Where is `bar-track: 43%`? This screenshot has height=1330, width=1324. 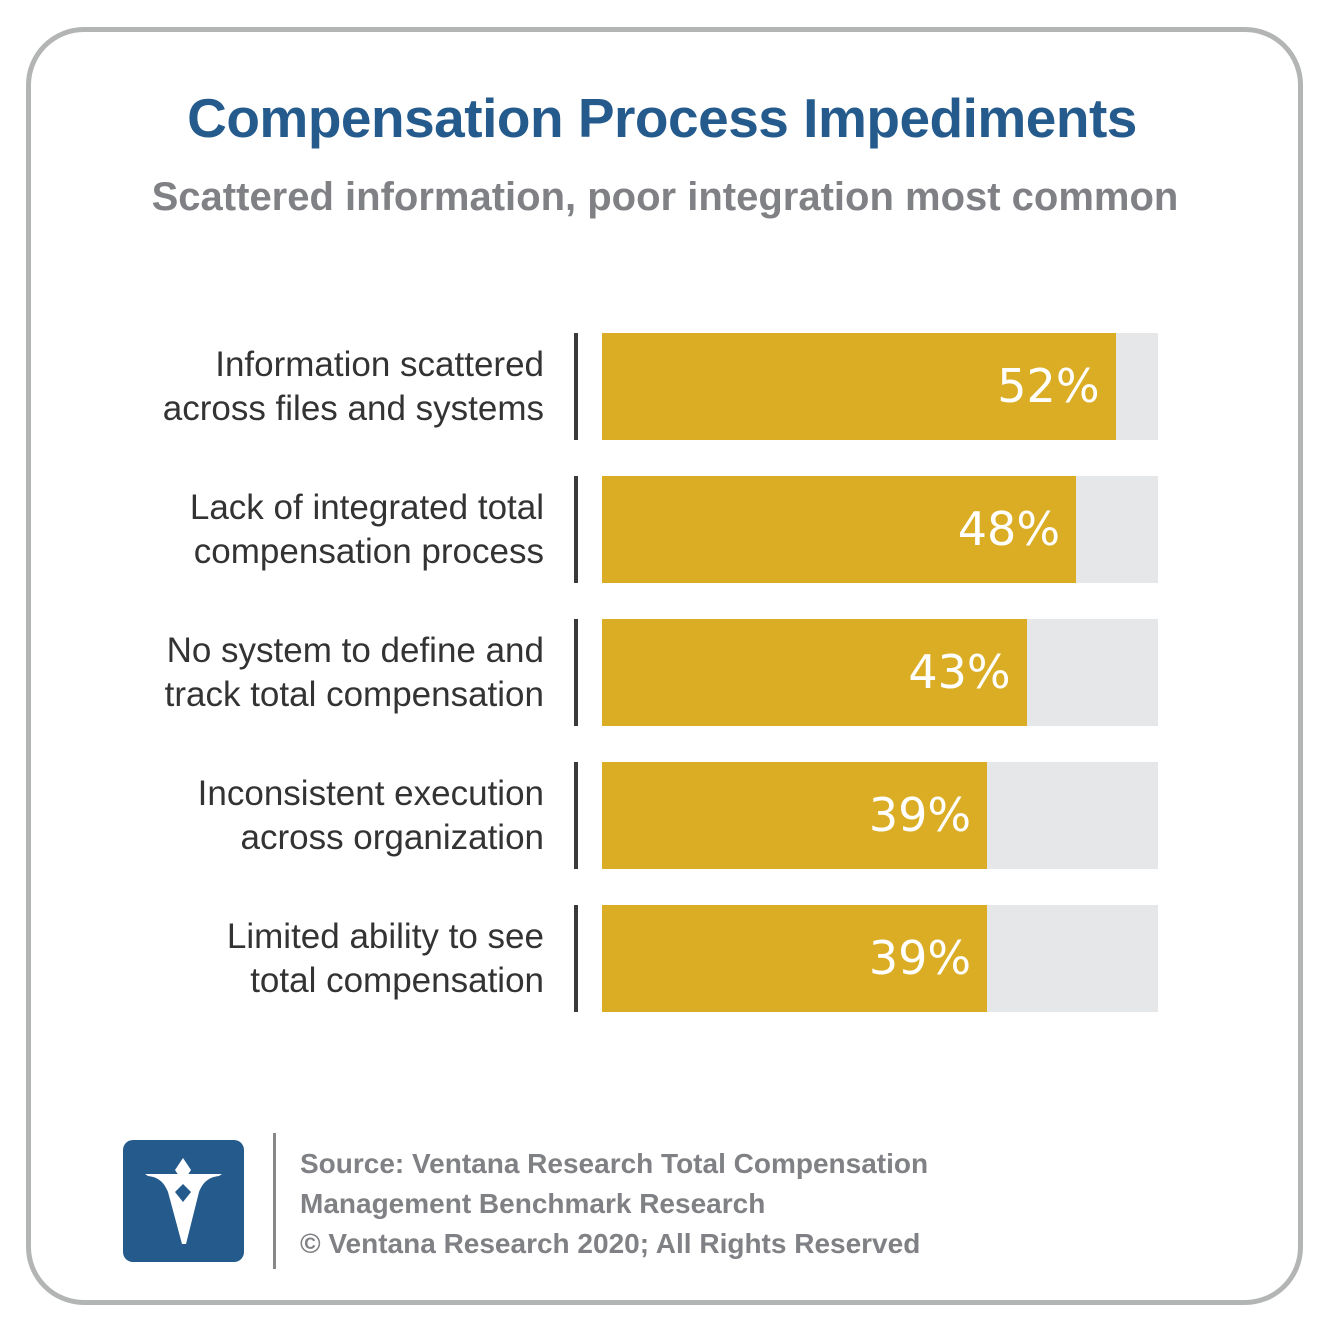
bar-track: 43% is located at coordinates (880, 672).